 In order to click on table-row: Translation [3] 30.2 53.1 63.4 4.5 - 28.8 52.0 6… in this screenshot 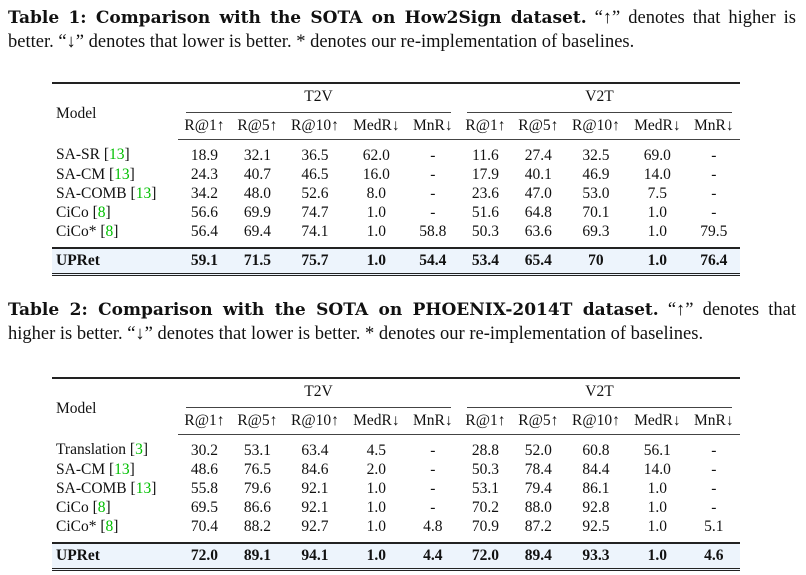, I will do `click(396, 448)`.